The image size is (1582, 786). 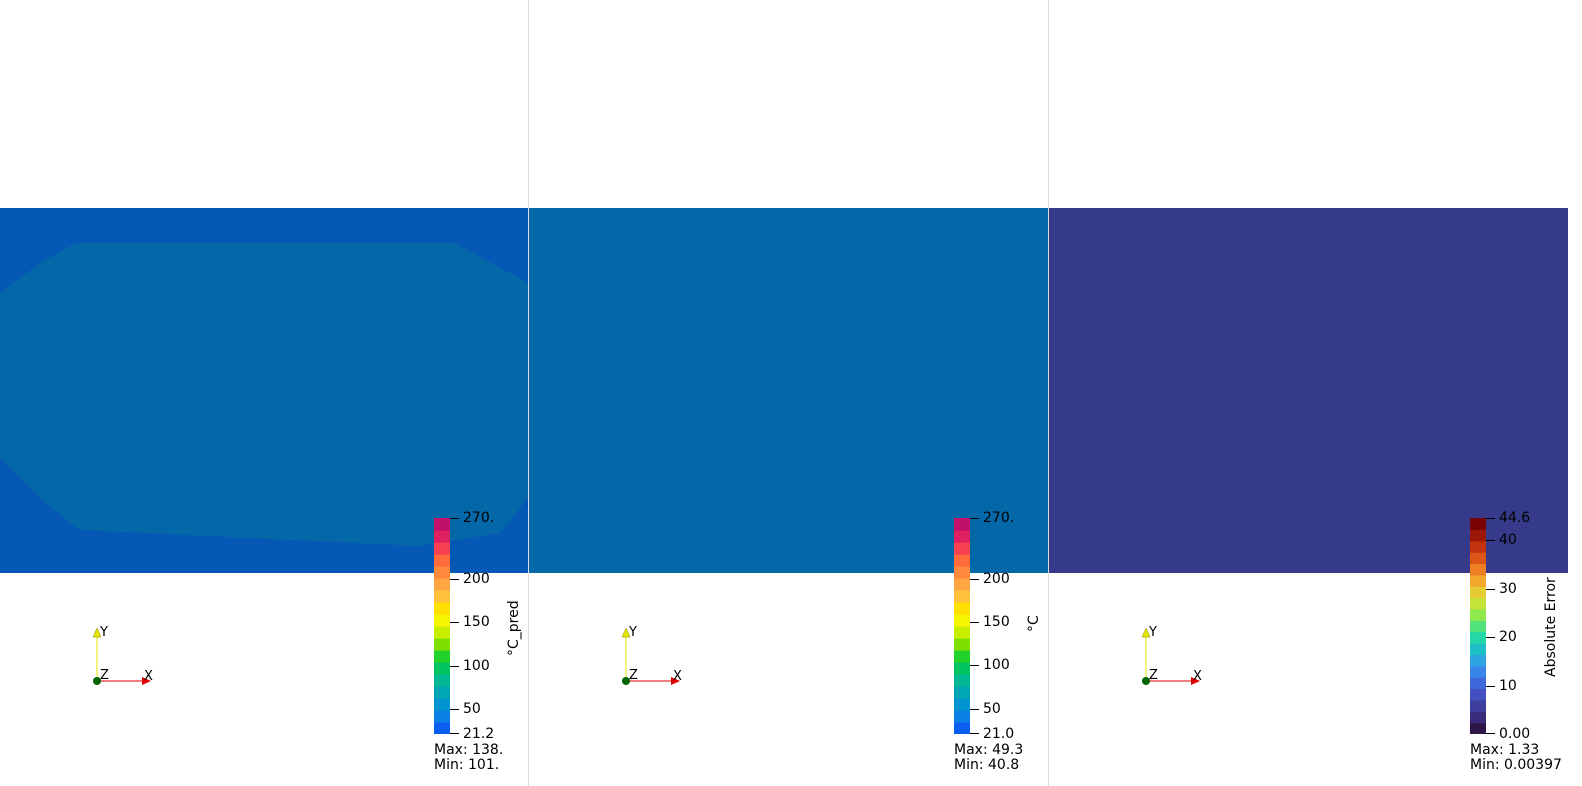 What do you see at coordinates (514, 628) in the screenshot?
I see `colorbar-predicted-title: °C_pred` at bounding box center [514, 628].